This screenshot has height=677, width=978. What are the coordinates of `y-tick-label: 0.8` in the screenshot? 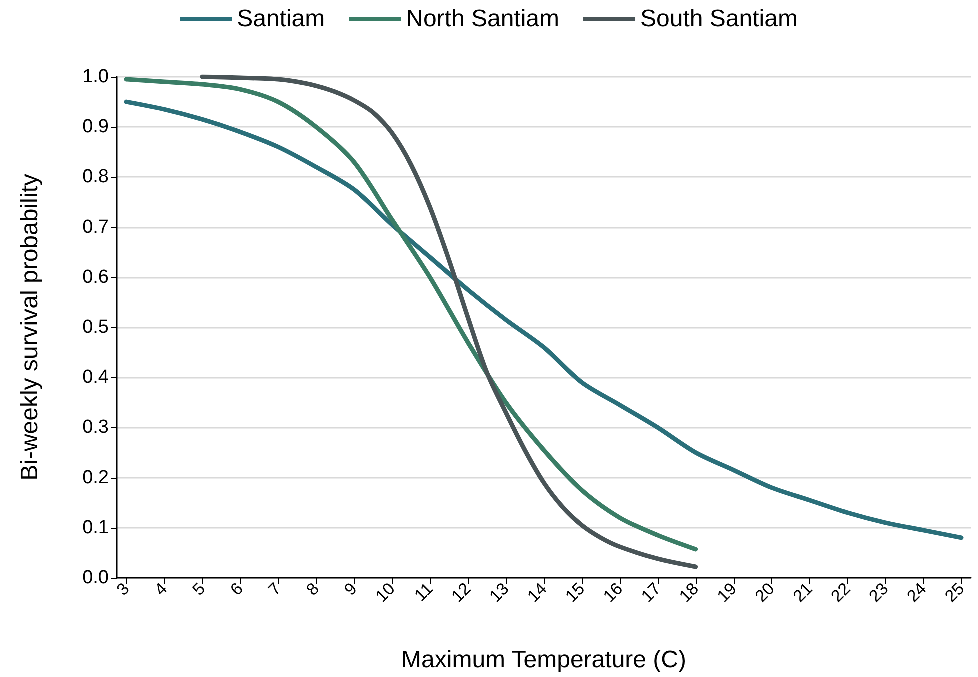 It's located at (95, 177).